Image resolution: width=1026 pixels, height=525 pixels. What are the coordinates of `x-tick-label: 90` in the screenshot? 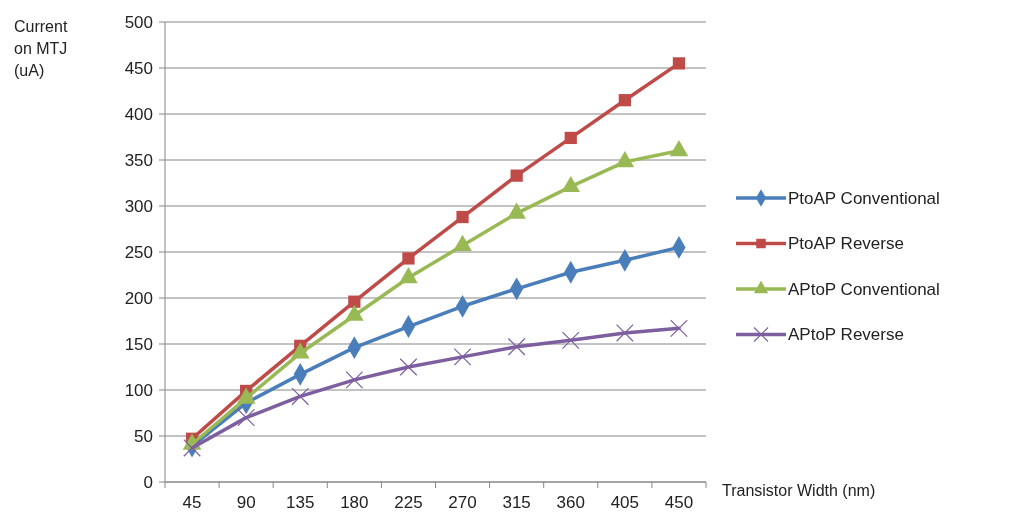 It's located at (246, 502).